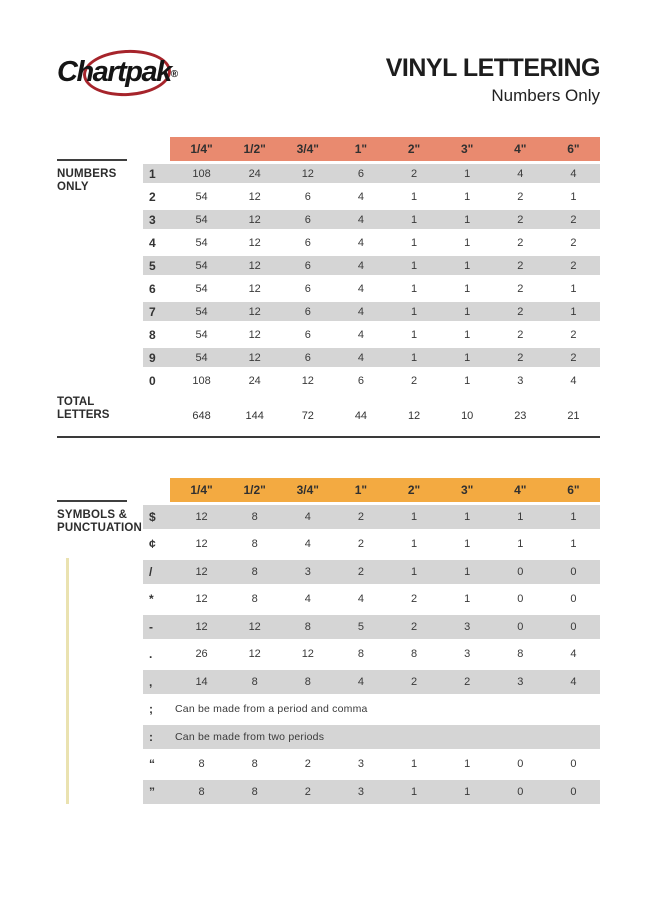  Describe the element at coordinates (520, 416) in the screenshot. I see `total-value-cell: 23` at that location.